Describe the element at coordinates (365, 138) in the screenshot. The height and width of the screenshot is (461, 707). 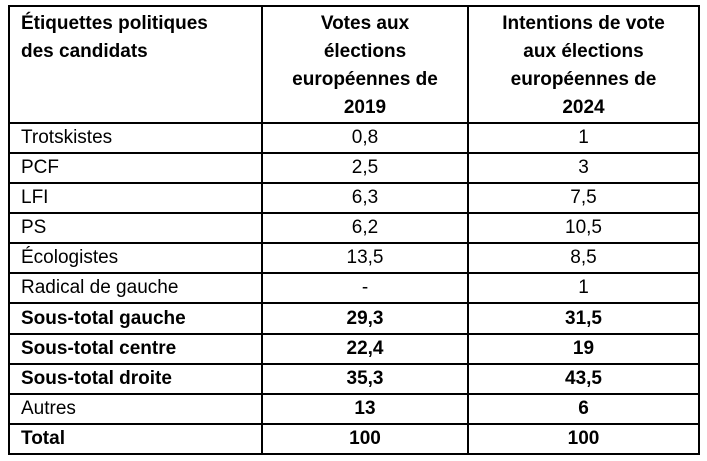
I see `cell-votes-2019: 0,8` at that location.